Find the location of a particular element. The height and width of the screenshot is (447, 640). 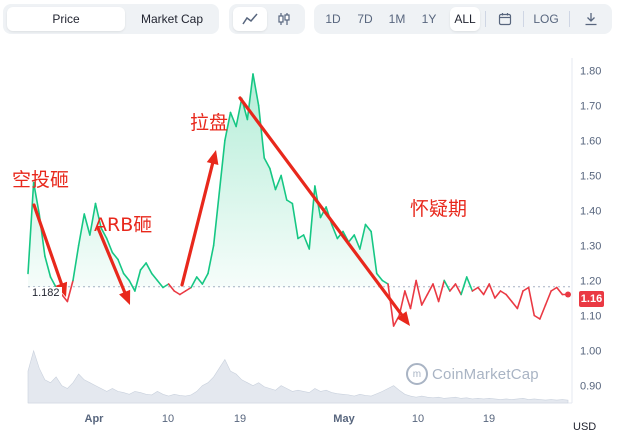

calendar-icon is located at coordinates (505, 19).